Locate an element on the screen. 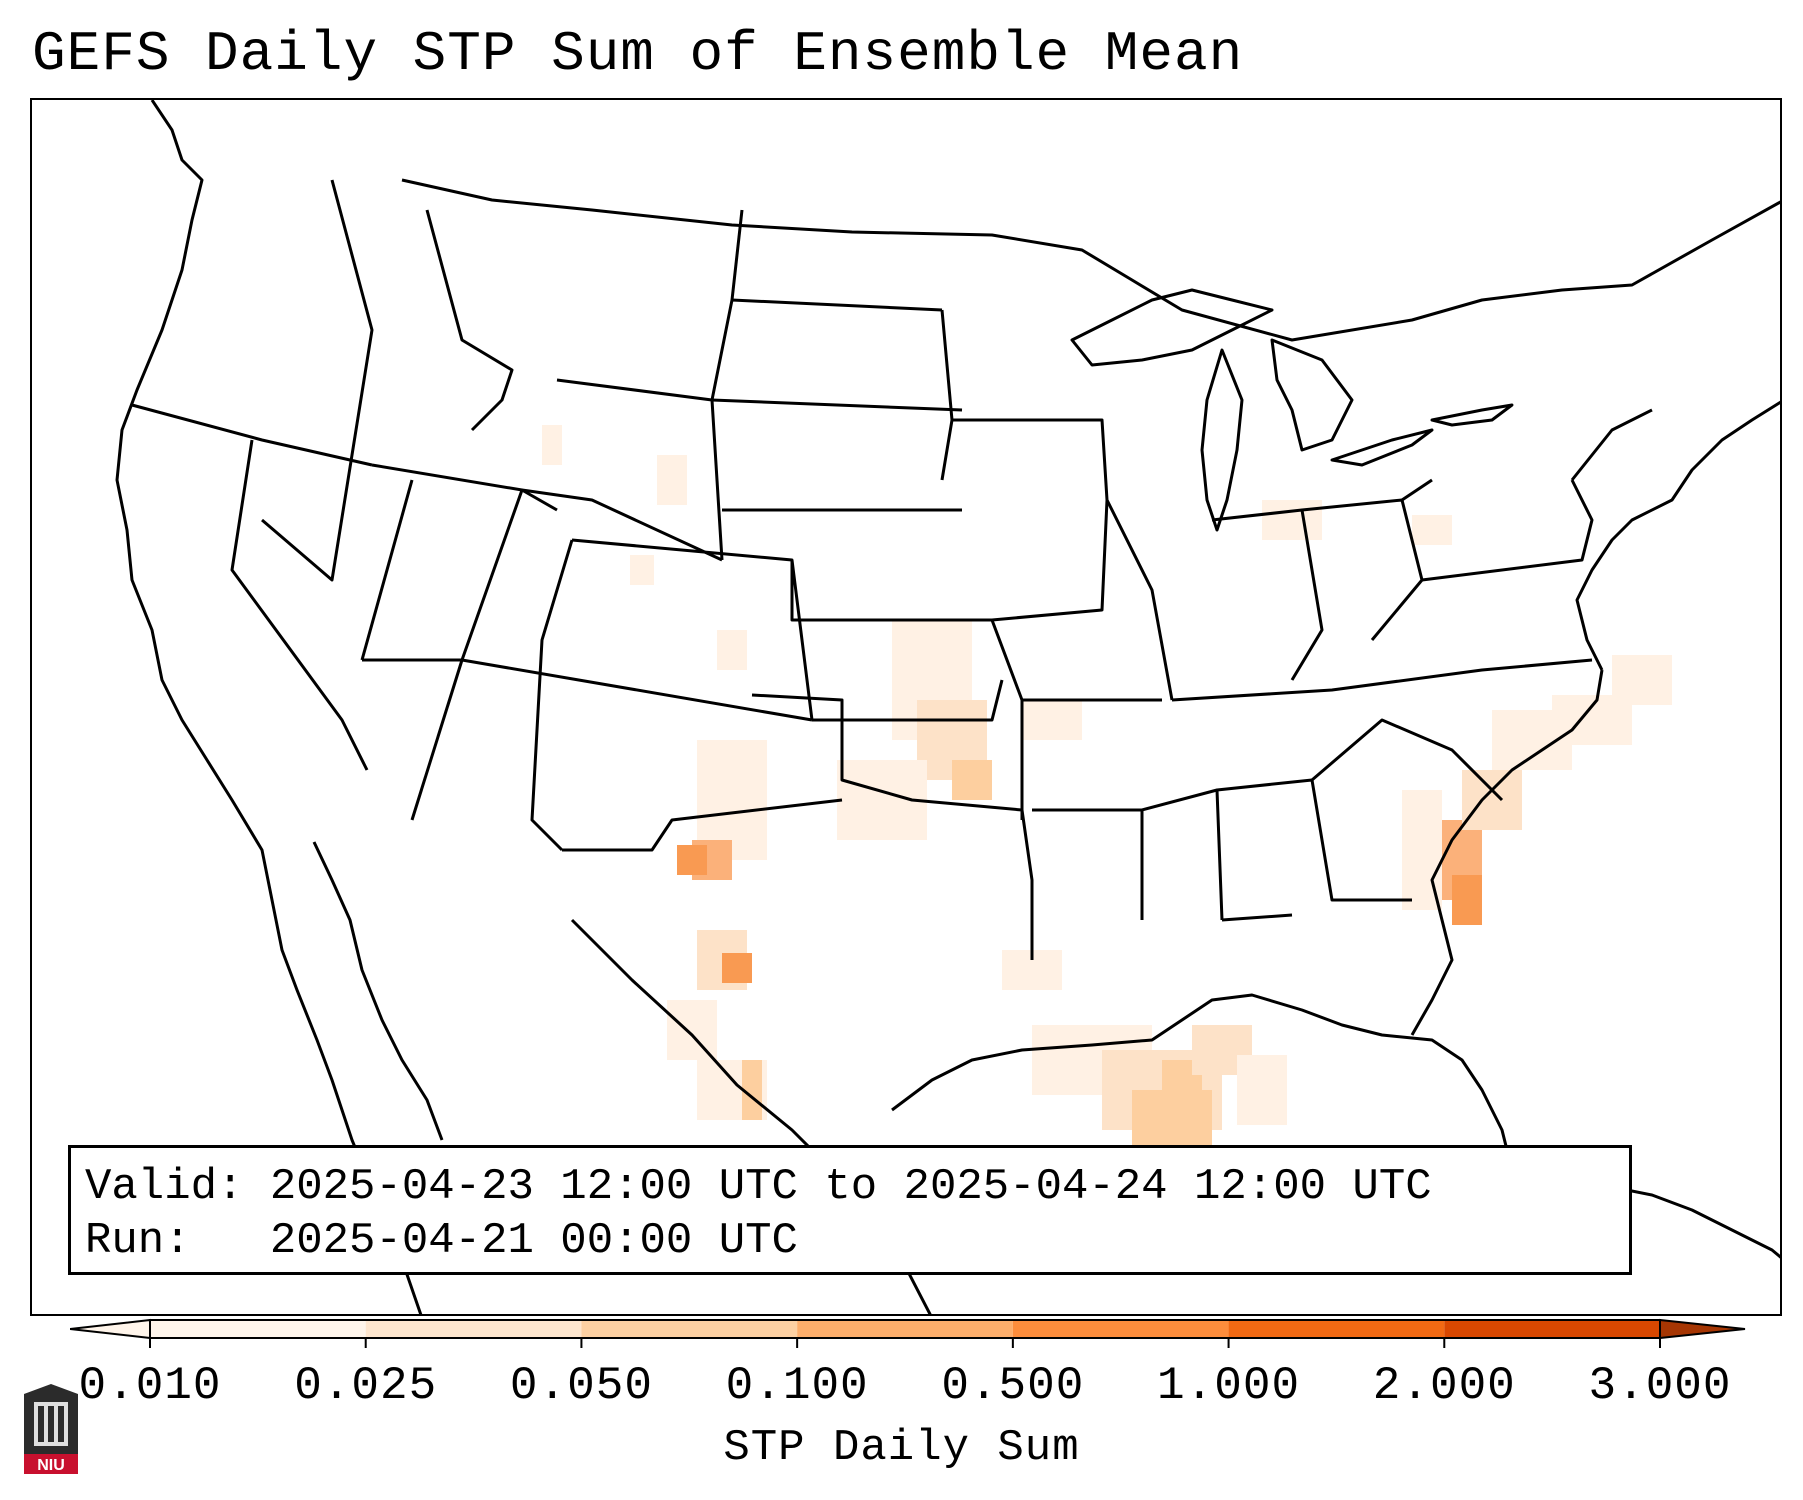 The image size is (1803, 1500). run-value: 2025-04-21 00:00 UTC is located at coordinates (533, 1241).